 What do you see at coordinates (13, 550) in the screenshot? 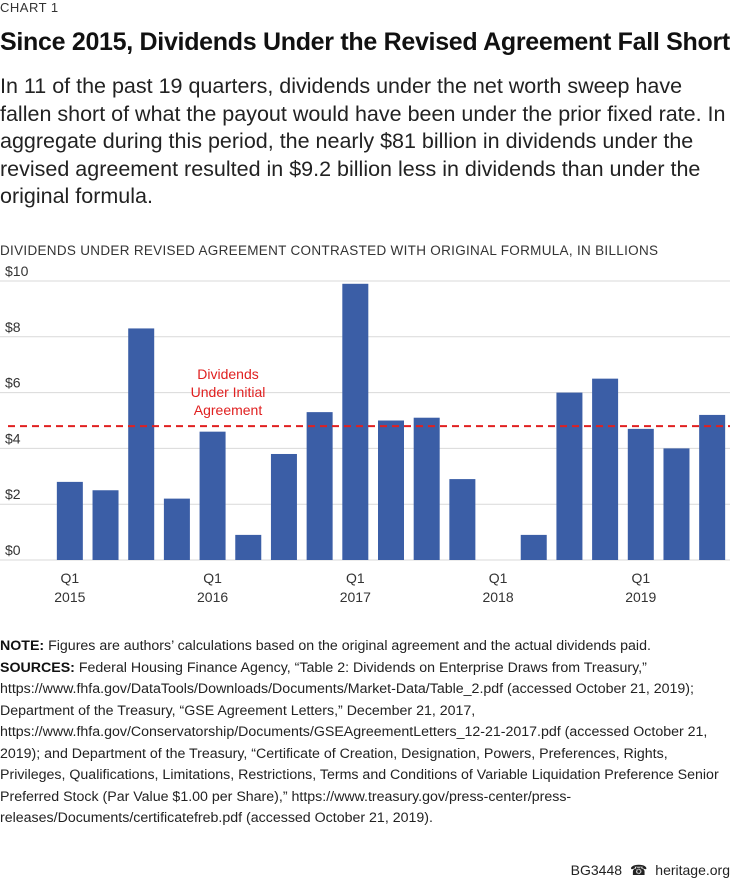
I see `y-tick-label: $0` at bounding box center [13, 550].